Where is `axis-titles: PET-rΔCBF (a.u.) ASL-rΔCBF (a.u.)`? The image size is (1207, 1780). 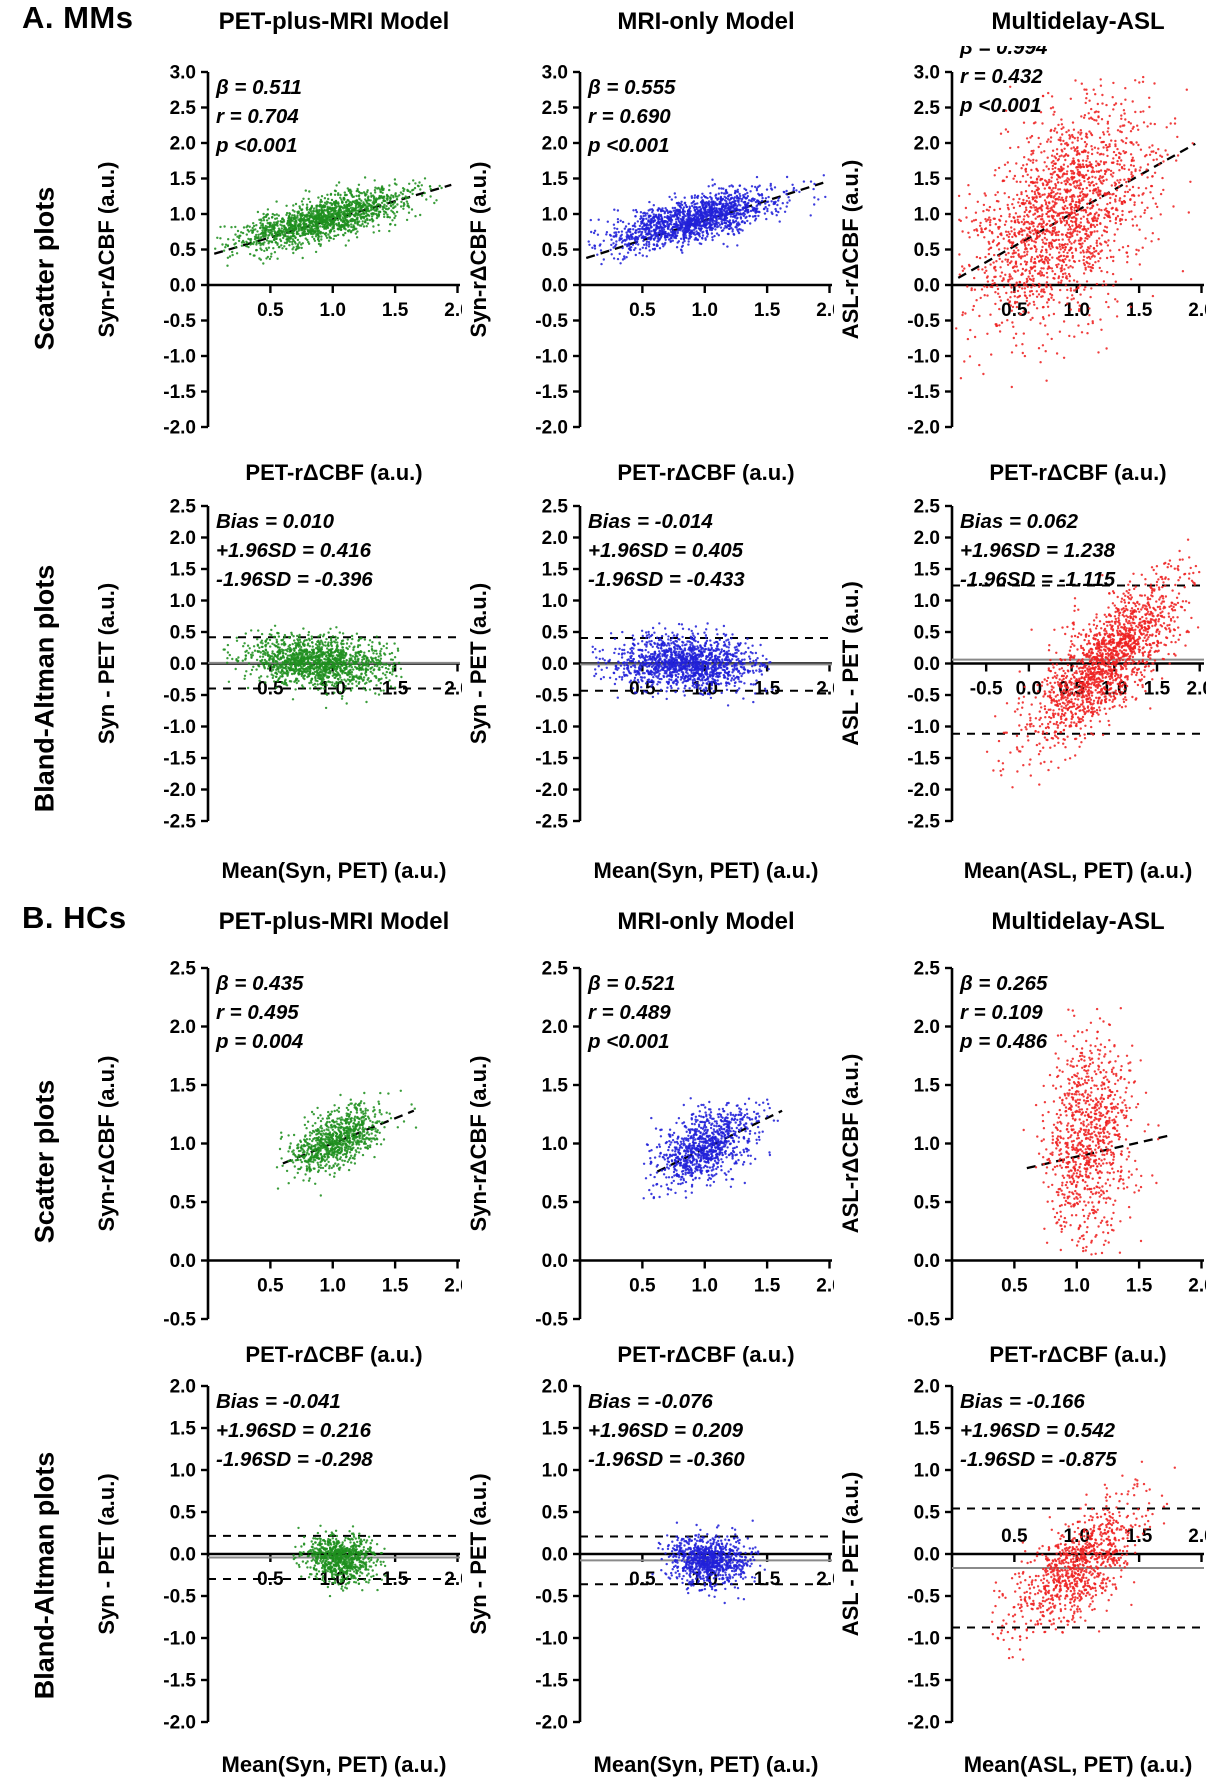 axis-titles: PET-rΔCBF (a.u.) ASL-rΔCBF (a.u.) is located at coordinates (1002, 322).